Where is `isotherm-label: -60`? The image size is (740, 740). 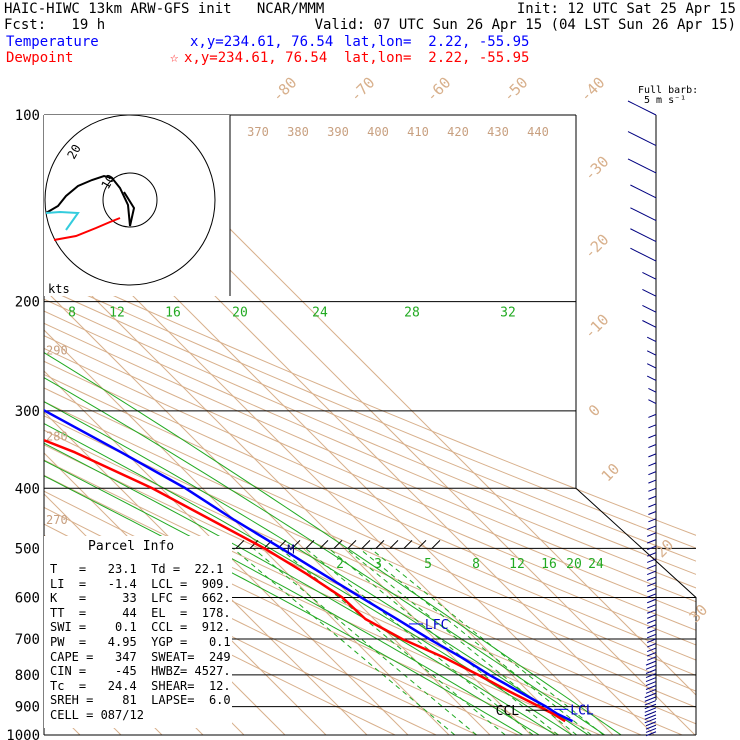
isotherm-label: -60 is located at coordinates (439, 90).